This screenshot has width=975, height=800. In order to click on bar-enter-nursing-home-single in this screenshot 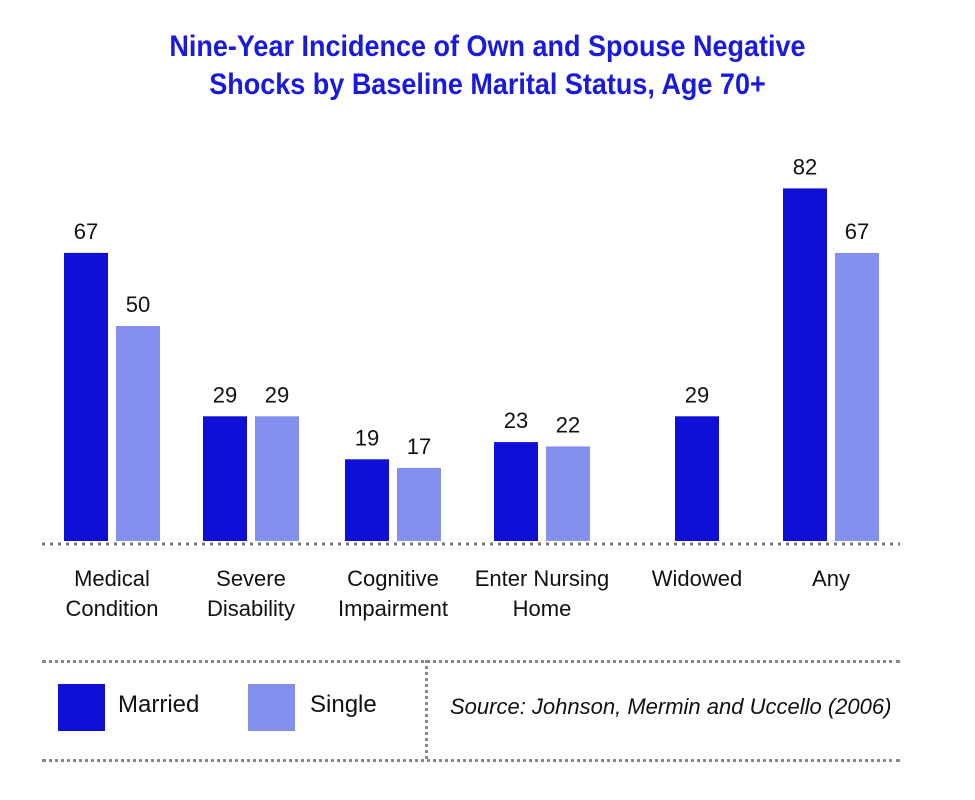, I will do `click(568, 493)`.